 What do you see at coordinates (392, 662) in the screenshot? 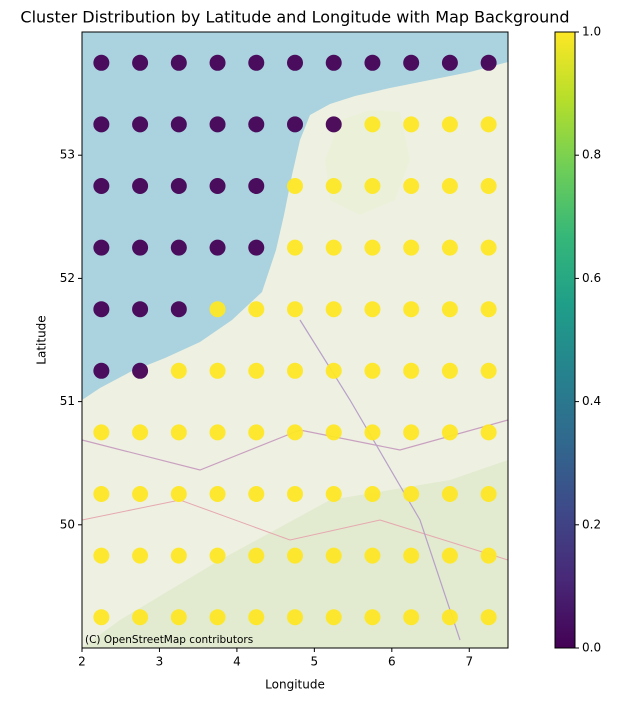
I see `x-tick-label: 6` at bounding box center [392, 662].